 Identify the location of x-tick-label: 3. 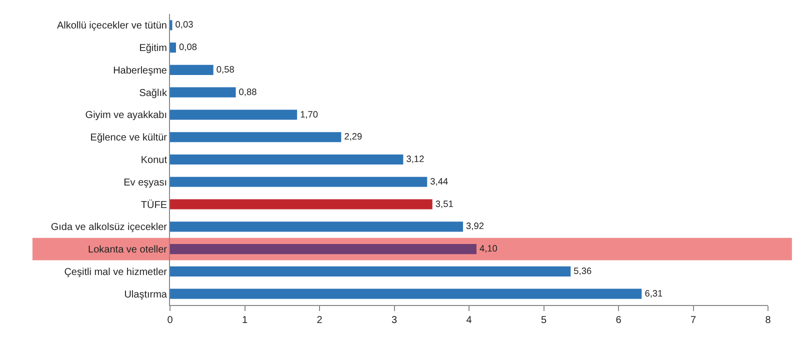
(394, 320).